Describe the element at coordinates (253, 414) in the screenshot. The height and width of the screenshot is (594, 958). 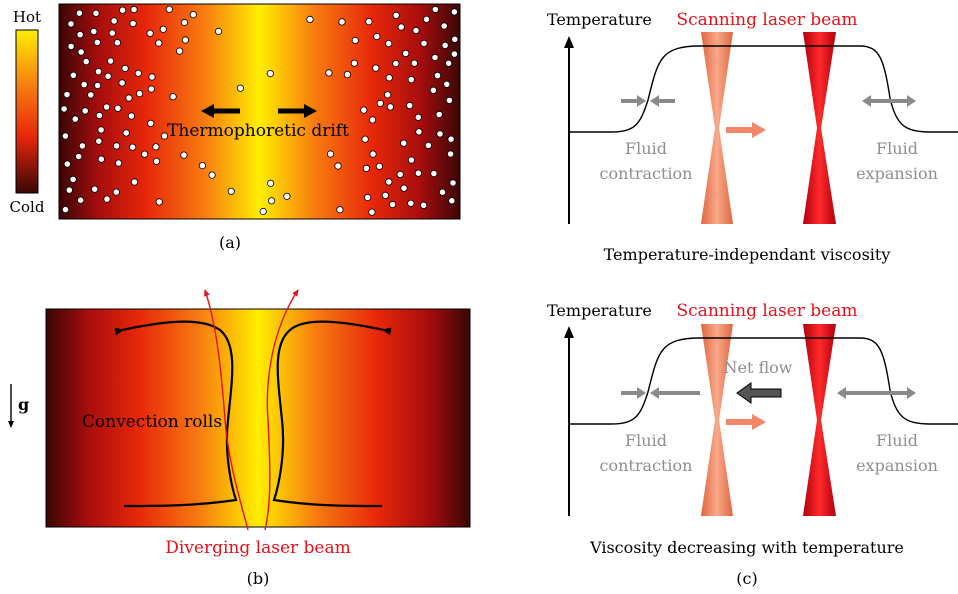
I see `convection-rolls` at that location.